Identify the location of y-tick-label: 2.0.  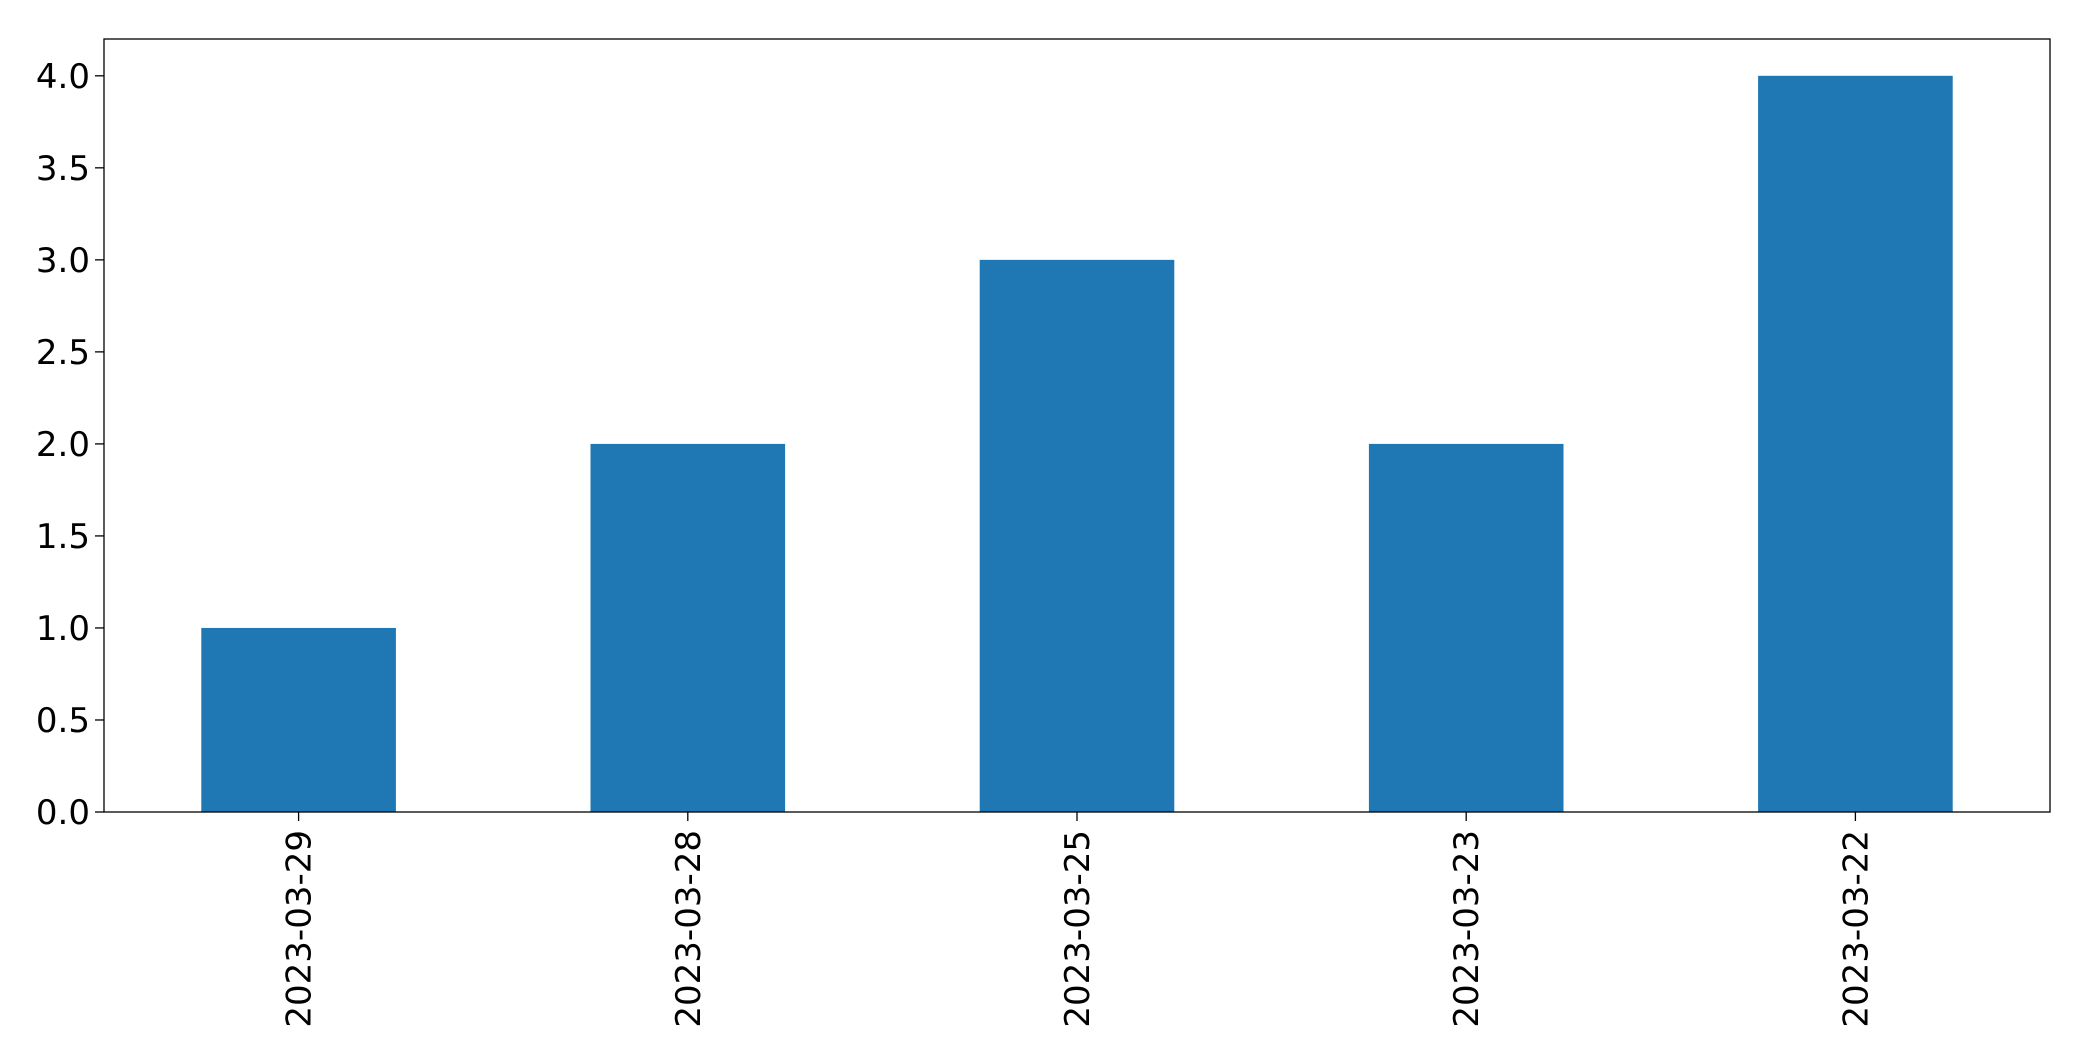
(63, 445).